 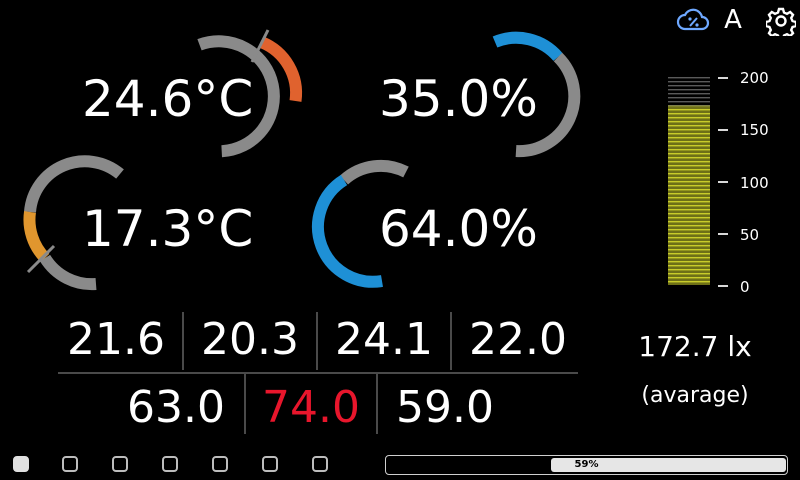 What do you see at coordinates (754, 183) in the screenshot?
I see `scale-label: 100` at bounding box center [754, 183].